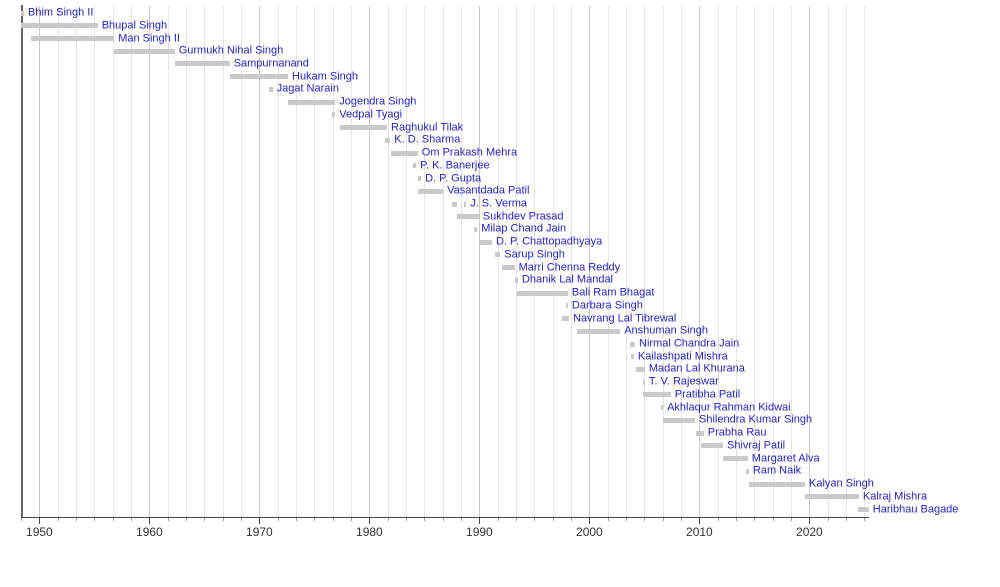  Describe the element at coordinates (729, 407) in the screenshot. I see `person-label: Akhlaqur Rahman Kidwai` at that location.